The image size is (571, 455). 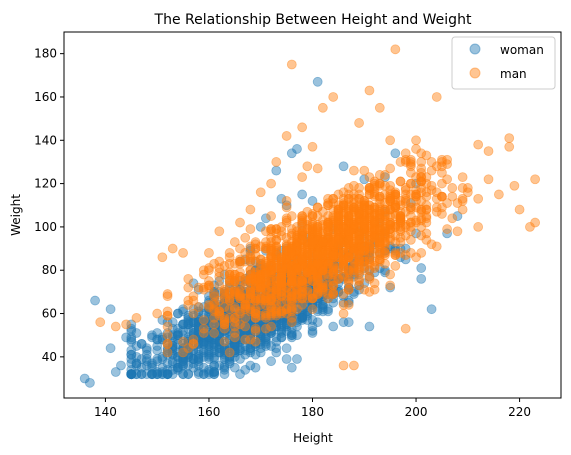 What do you see at coordinates (416, 412) in the screenshot?
I see `x-tick-label: 200` at bounding box center [416, 412].